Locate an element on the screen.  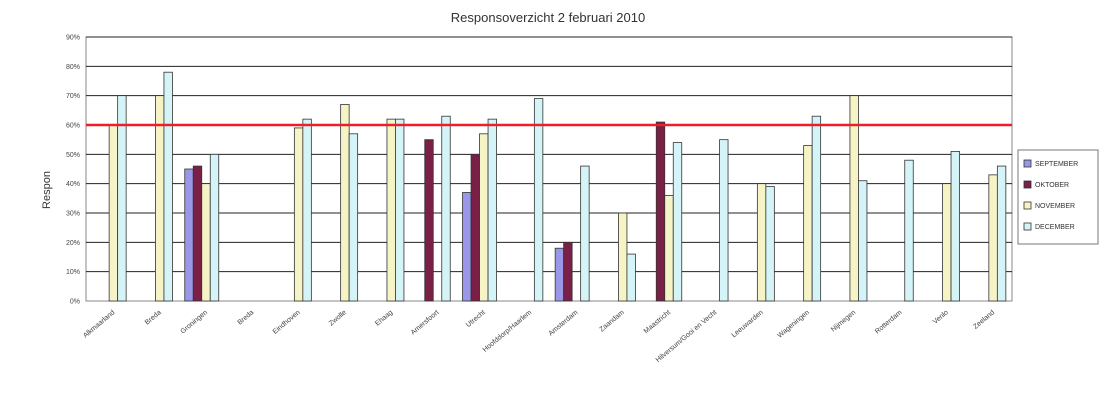
x-tick-label: Amsterdam is located at coordinates (564, 323).